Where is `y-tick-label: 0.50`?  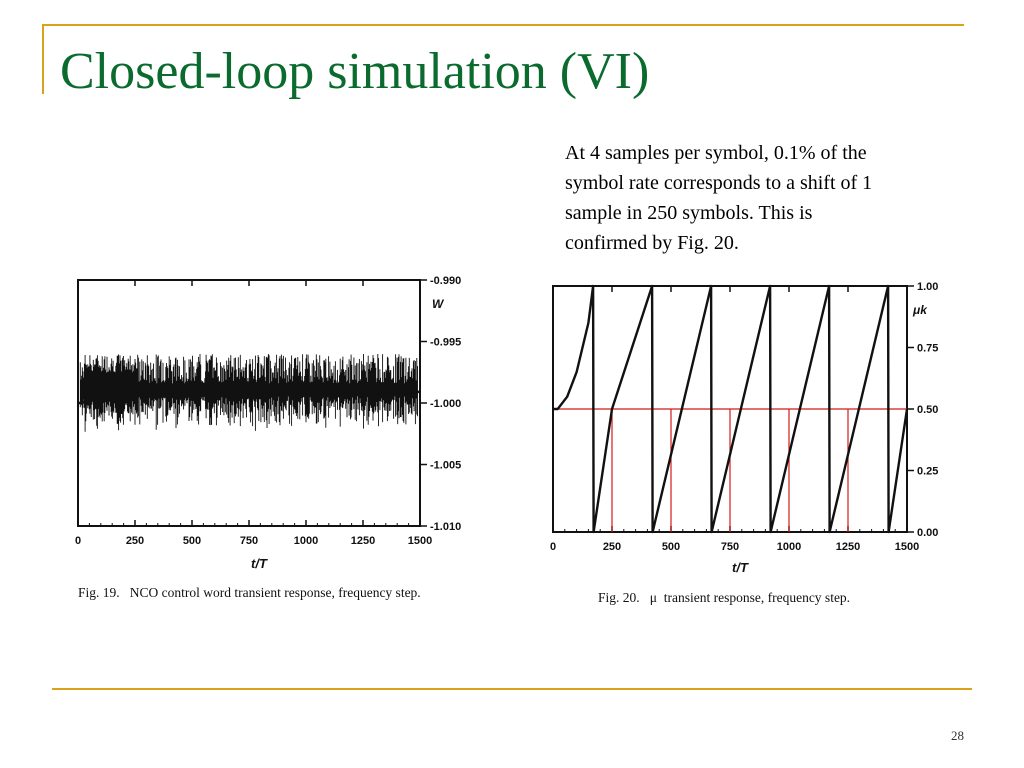 y-tick-label: 0.50 is located at coordinates (927, 410).